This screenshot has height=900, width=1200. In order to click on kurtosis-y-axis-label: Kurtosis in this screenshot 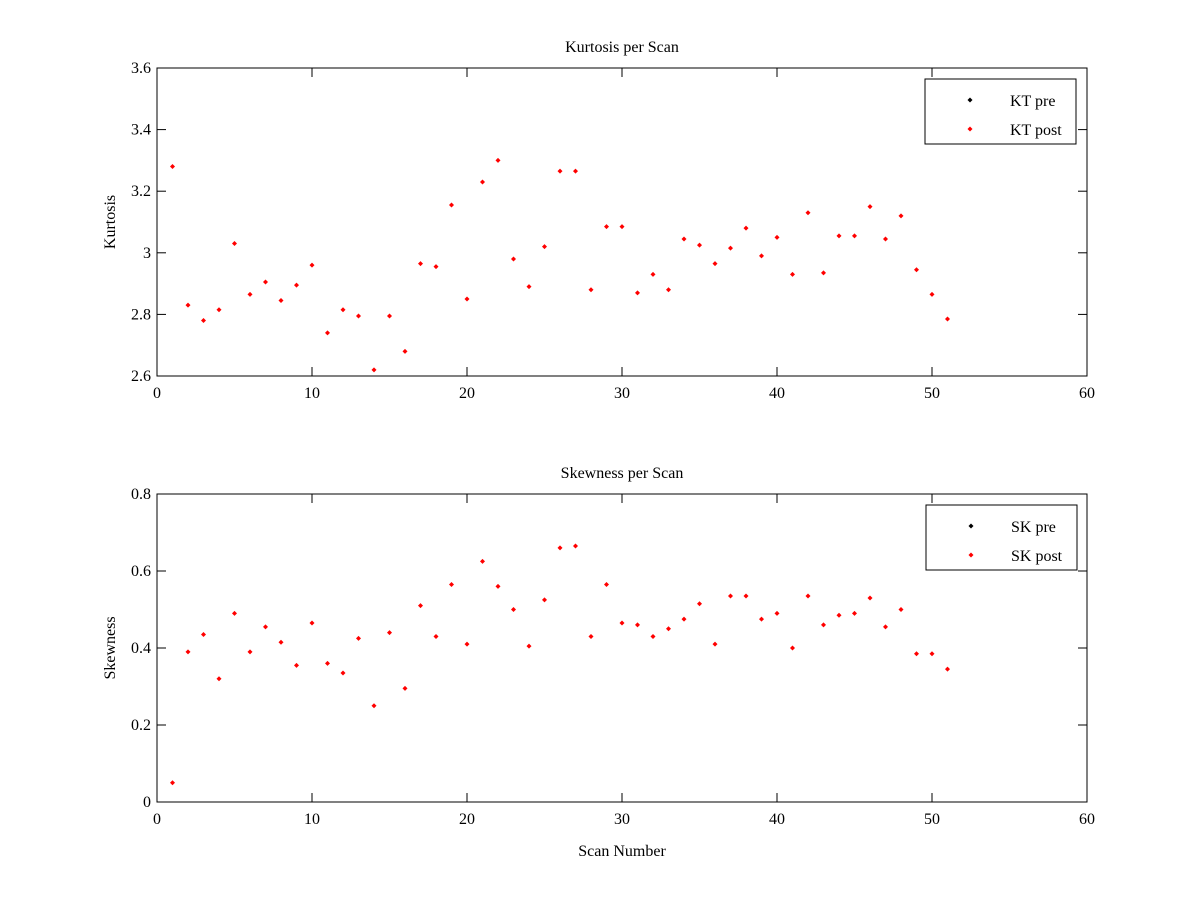, I will do `click(110, 222)`.